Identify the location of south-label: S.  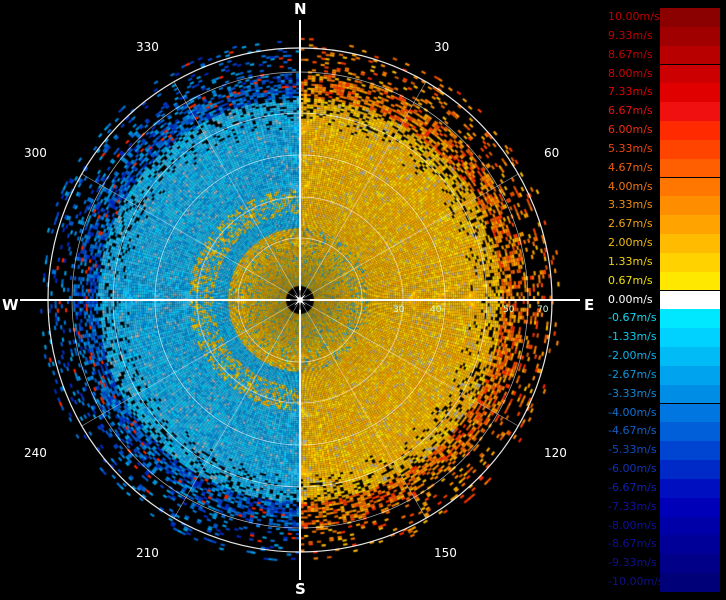
(300, 589).